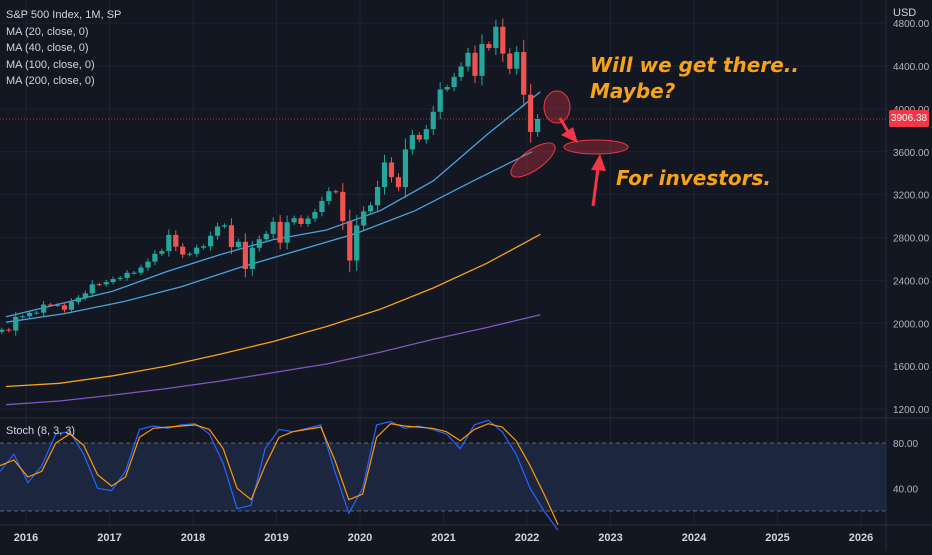 The height and width of the screenshot is (555, 932). What do you see at coordinates (569, 135) in the screenshot?
I see `arrow-down-head` at bounding box center [569, 135].